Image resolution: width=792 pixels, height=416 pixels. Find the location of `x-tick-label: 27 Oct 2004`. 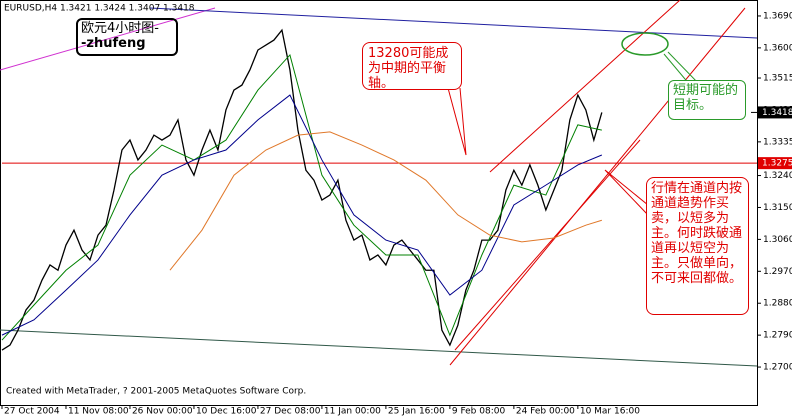

x-tick-label: 27 Oct 2004 is located at coordinates (32, 411).